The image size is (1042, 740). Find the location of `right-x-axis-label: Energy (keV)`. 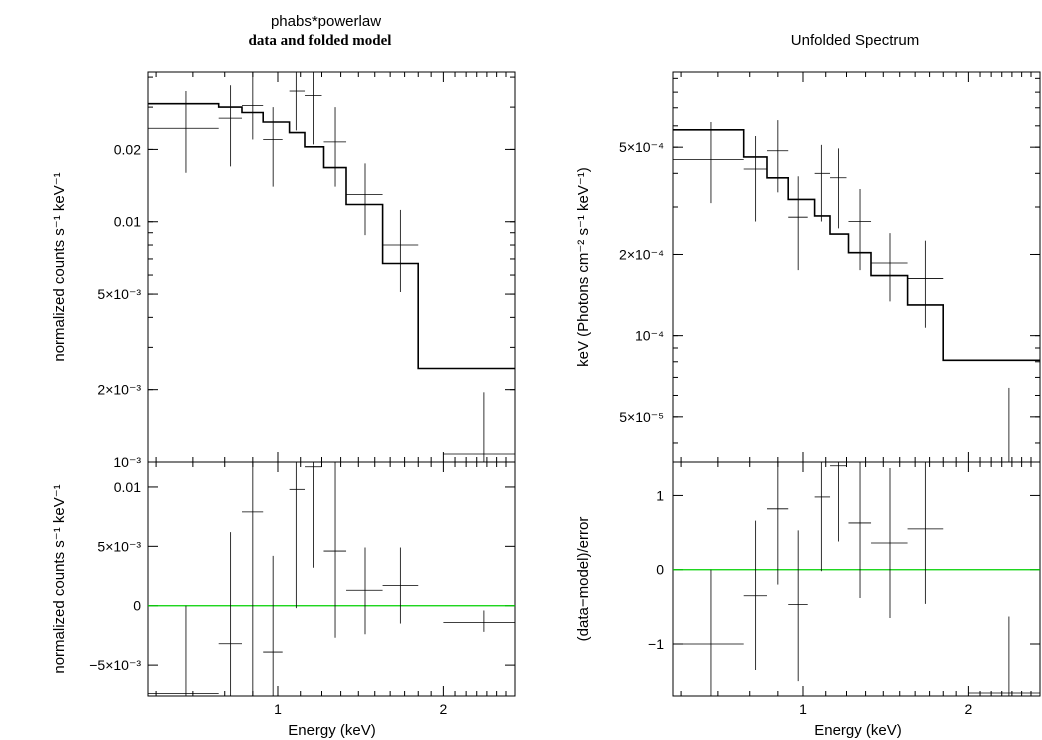

right-x-axis-label: Energy (keV) is located at coordinates (858, 730).